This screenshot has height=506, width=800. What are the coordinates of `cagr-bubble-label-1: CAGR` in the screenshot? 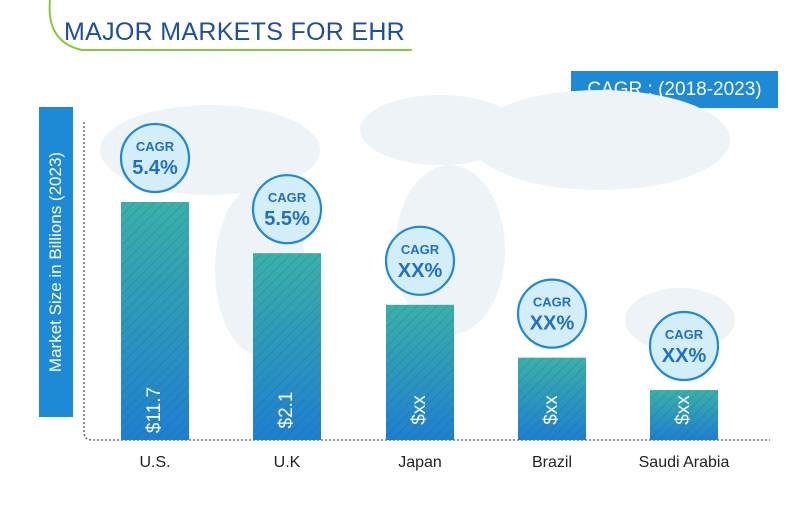 It's located at (287, 197).